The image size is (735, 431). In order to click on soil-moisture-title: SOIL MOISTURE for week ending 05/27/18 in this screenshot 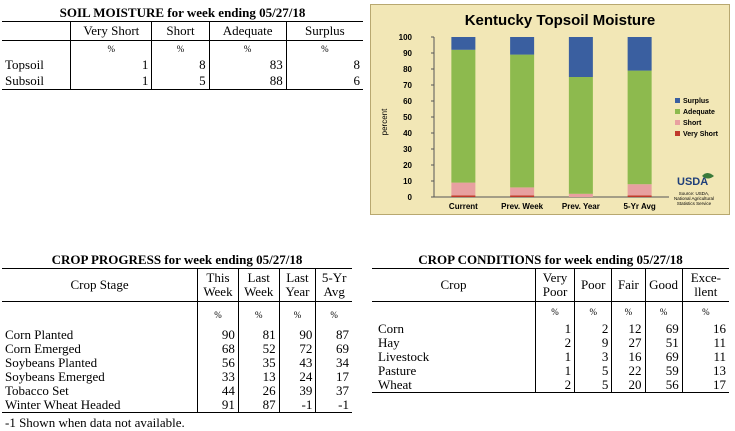, I will do `click(182, 12)`.